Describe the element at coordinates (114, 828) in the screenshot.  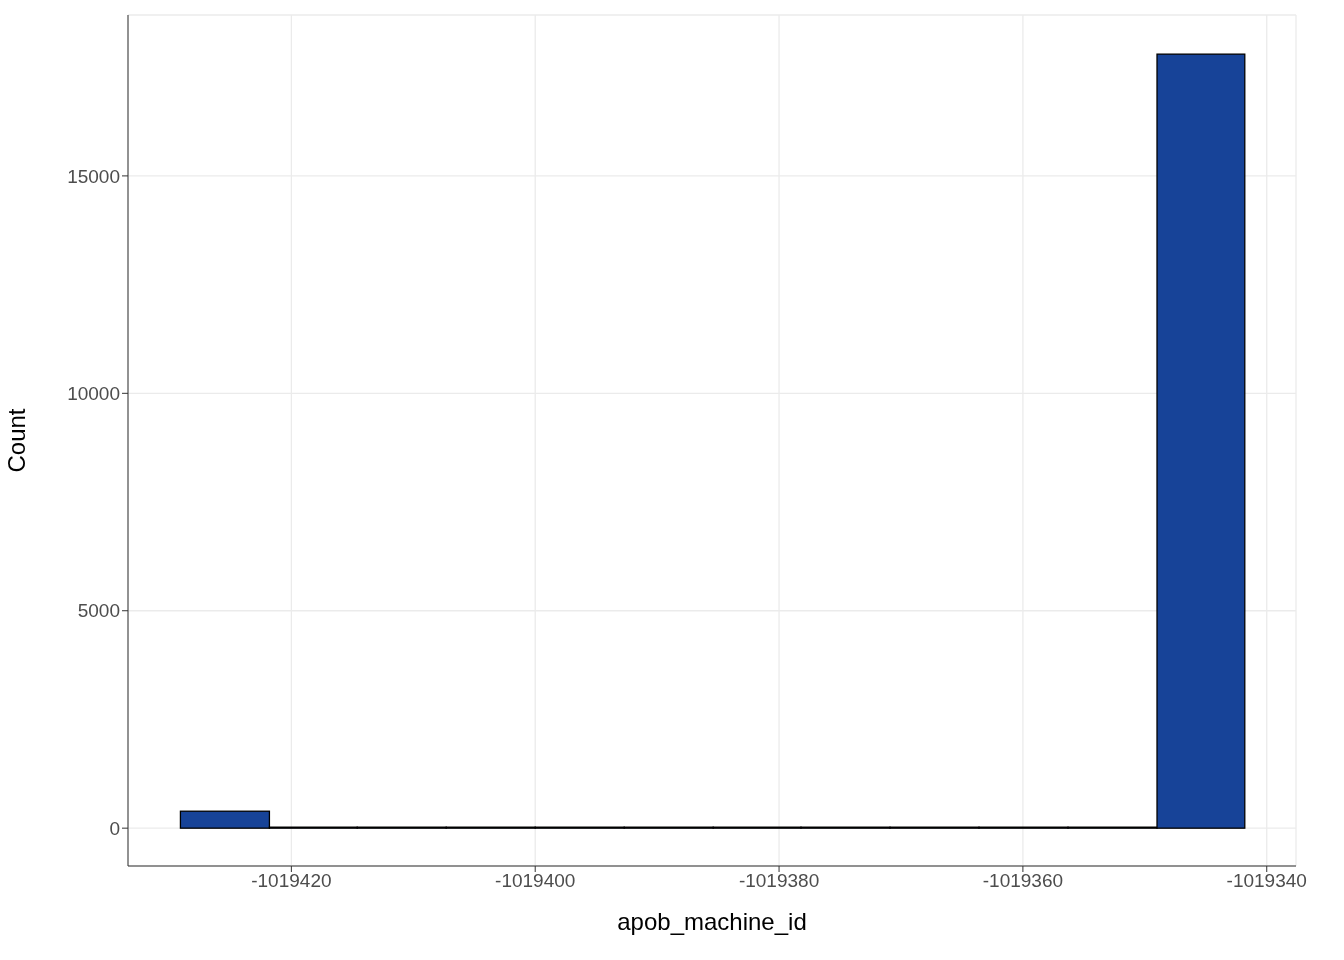
I see `y-tick-label: 0` at that location.